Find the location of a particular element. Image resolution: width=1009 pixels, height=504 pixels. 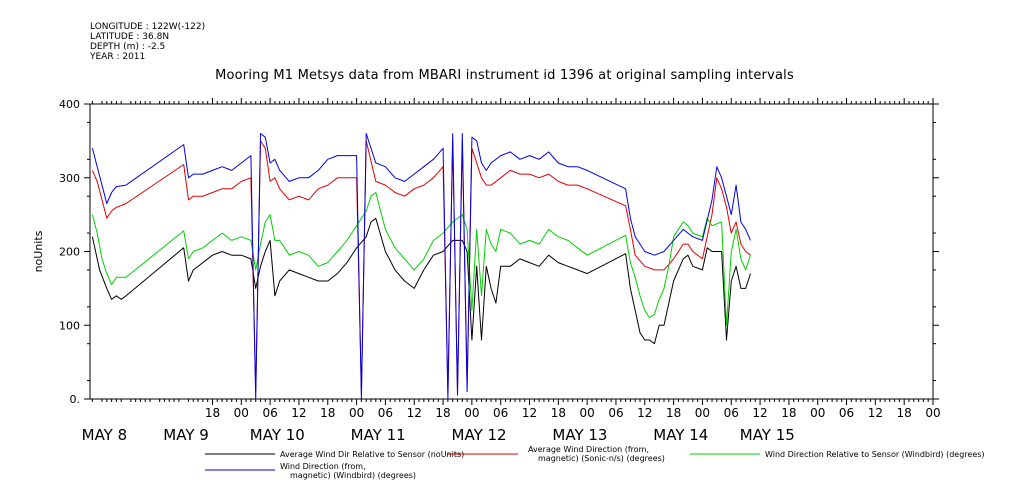

y-tick-label: 100 is located at coordinates (69, 325).